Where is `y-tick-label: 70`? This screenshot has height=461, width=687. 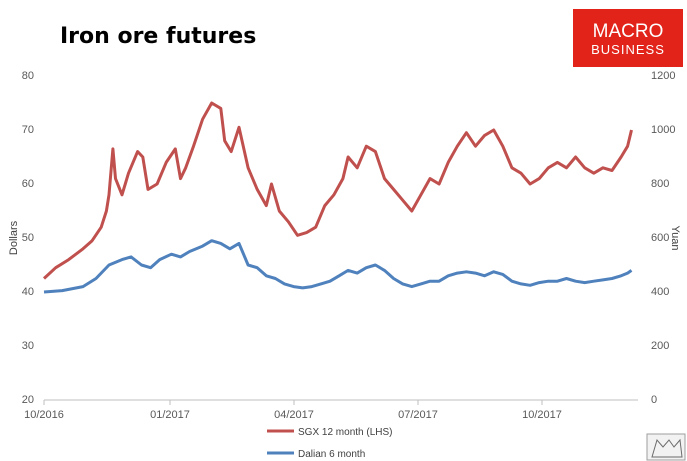
y-tick-label: 70 is located at coordinates (28, 130).